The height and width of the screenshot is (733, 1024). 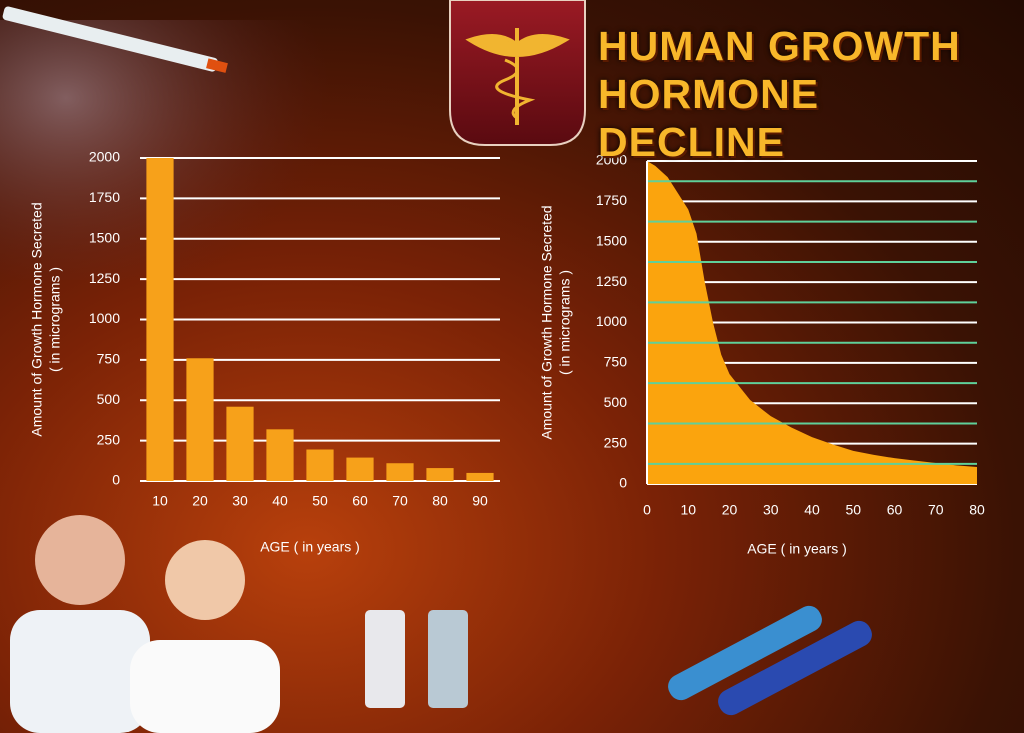 What do you see at coordinates (480, 501) in the screenshot?
I see `x-tick-label: 90` at bounding box center [480, 501].